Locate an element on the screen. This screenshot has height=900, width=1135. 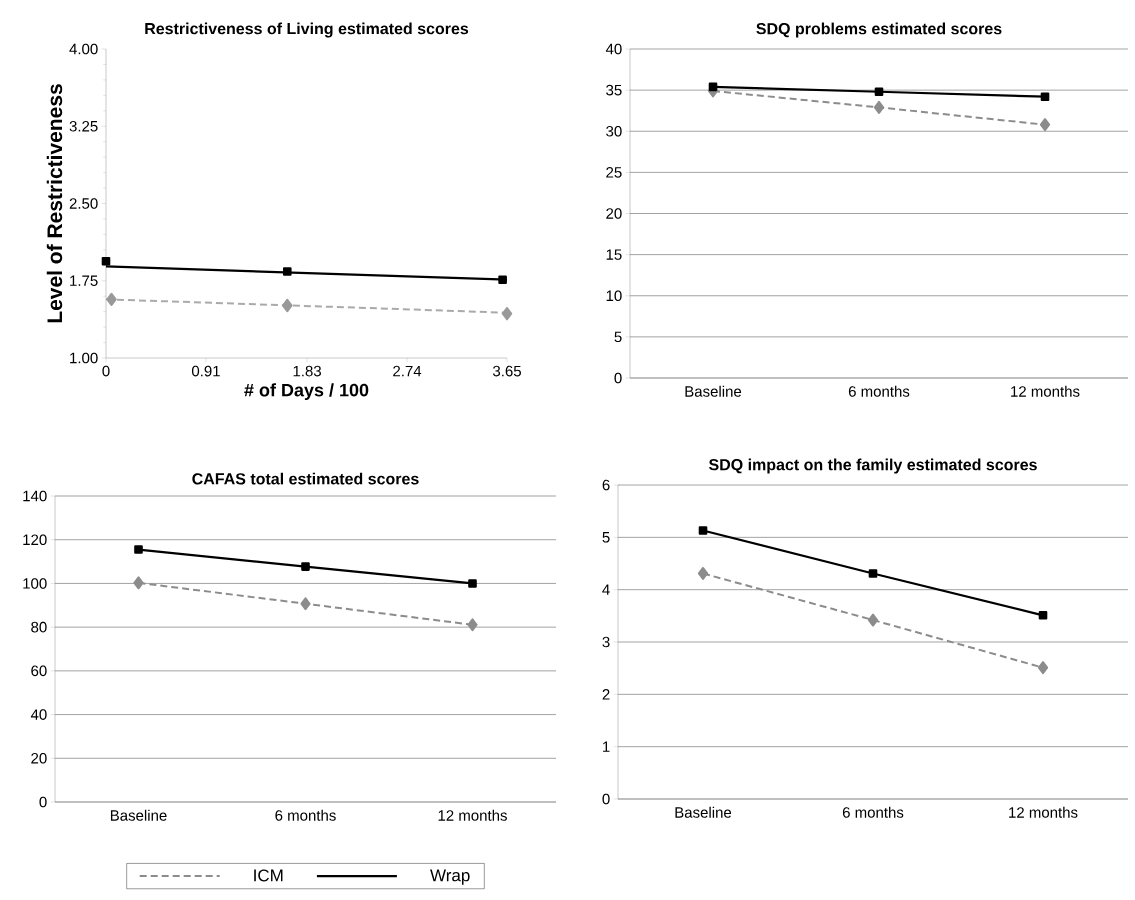
chart-title: SDQ impact on the family estimated scores is located at coordinates (872, 466).